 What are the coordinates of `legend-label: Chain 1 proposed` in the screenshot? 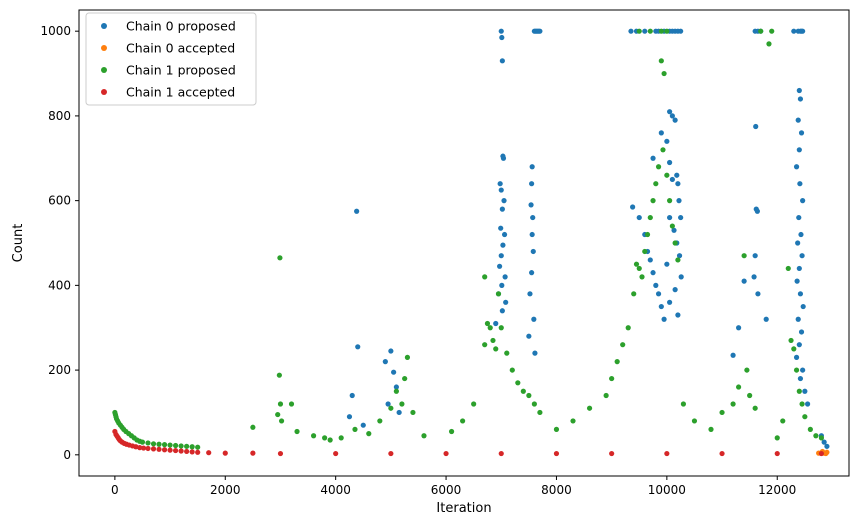 It's located at (181, 70).